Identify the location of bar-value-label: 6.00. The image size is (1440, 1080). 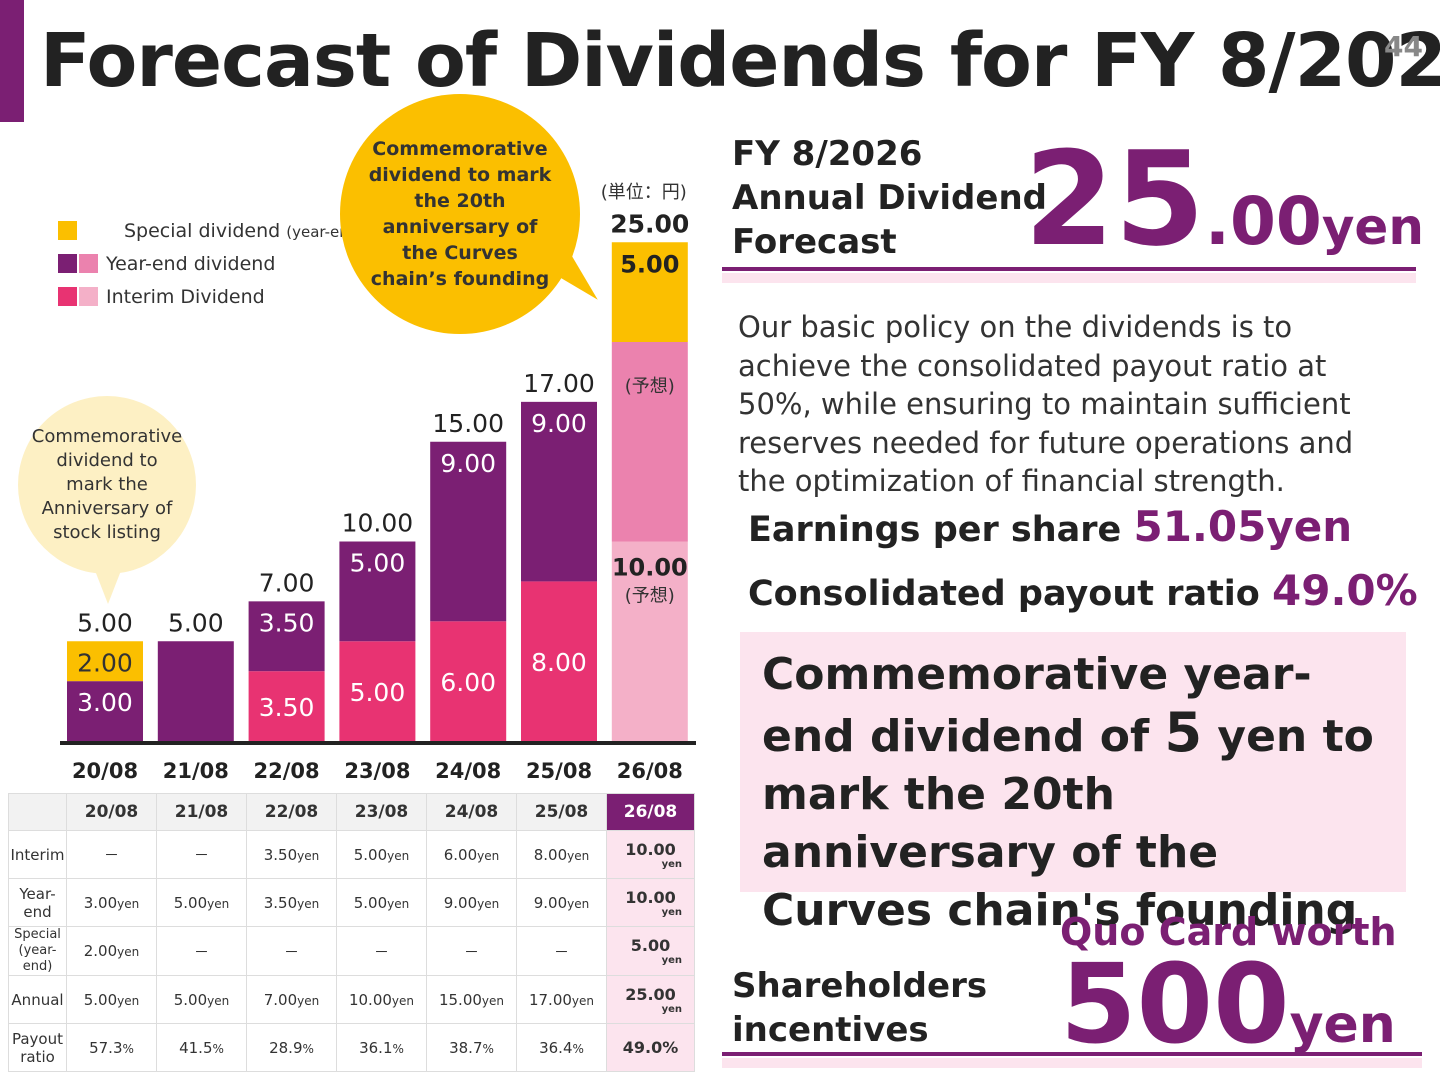
(468, 682).